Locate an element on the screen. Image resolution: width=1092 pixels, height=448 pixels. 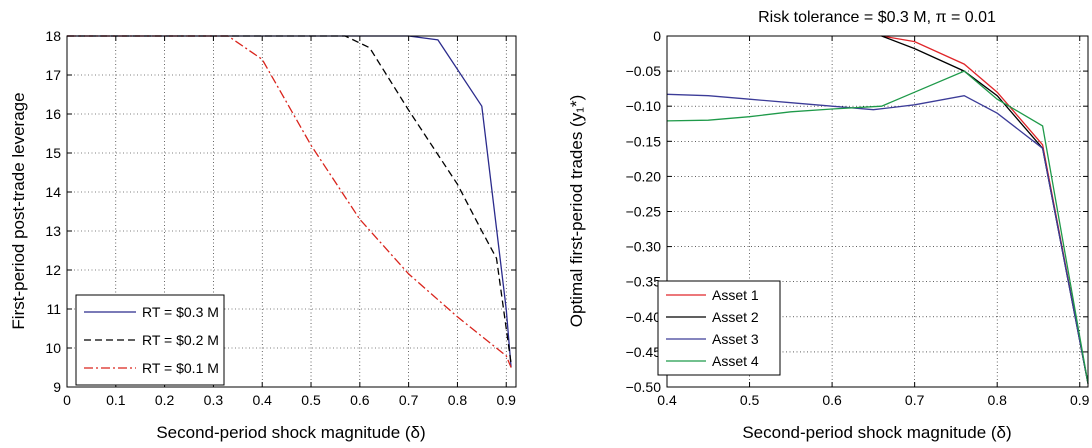
right-title: Risk tolerance = $0.3 M, π = 0.01 is located at coordinates (877, 17).